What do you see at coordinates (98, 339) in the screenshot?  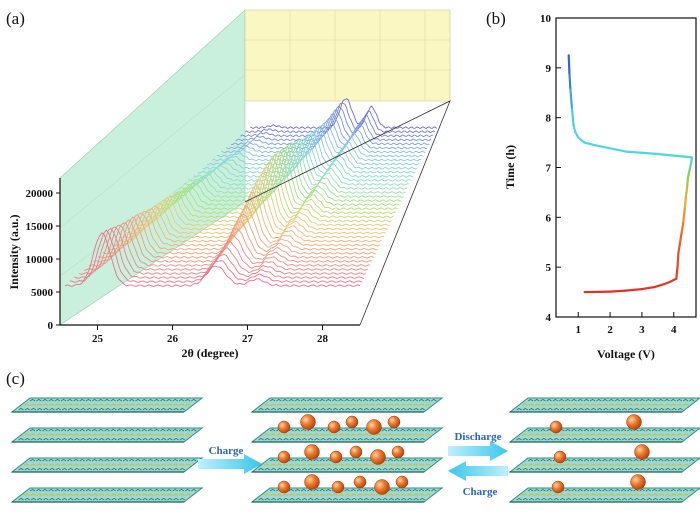 I see `panel-a-x-tick-label: 25` at bounding box center [98, 339].